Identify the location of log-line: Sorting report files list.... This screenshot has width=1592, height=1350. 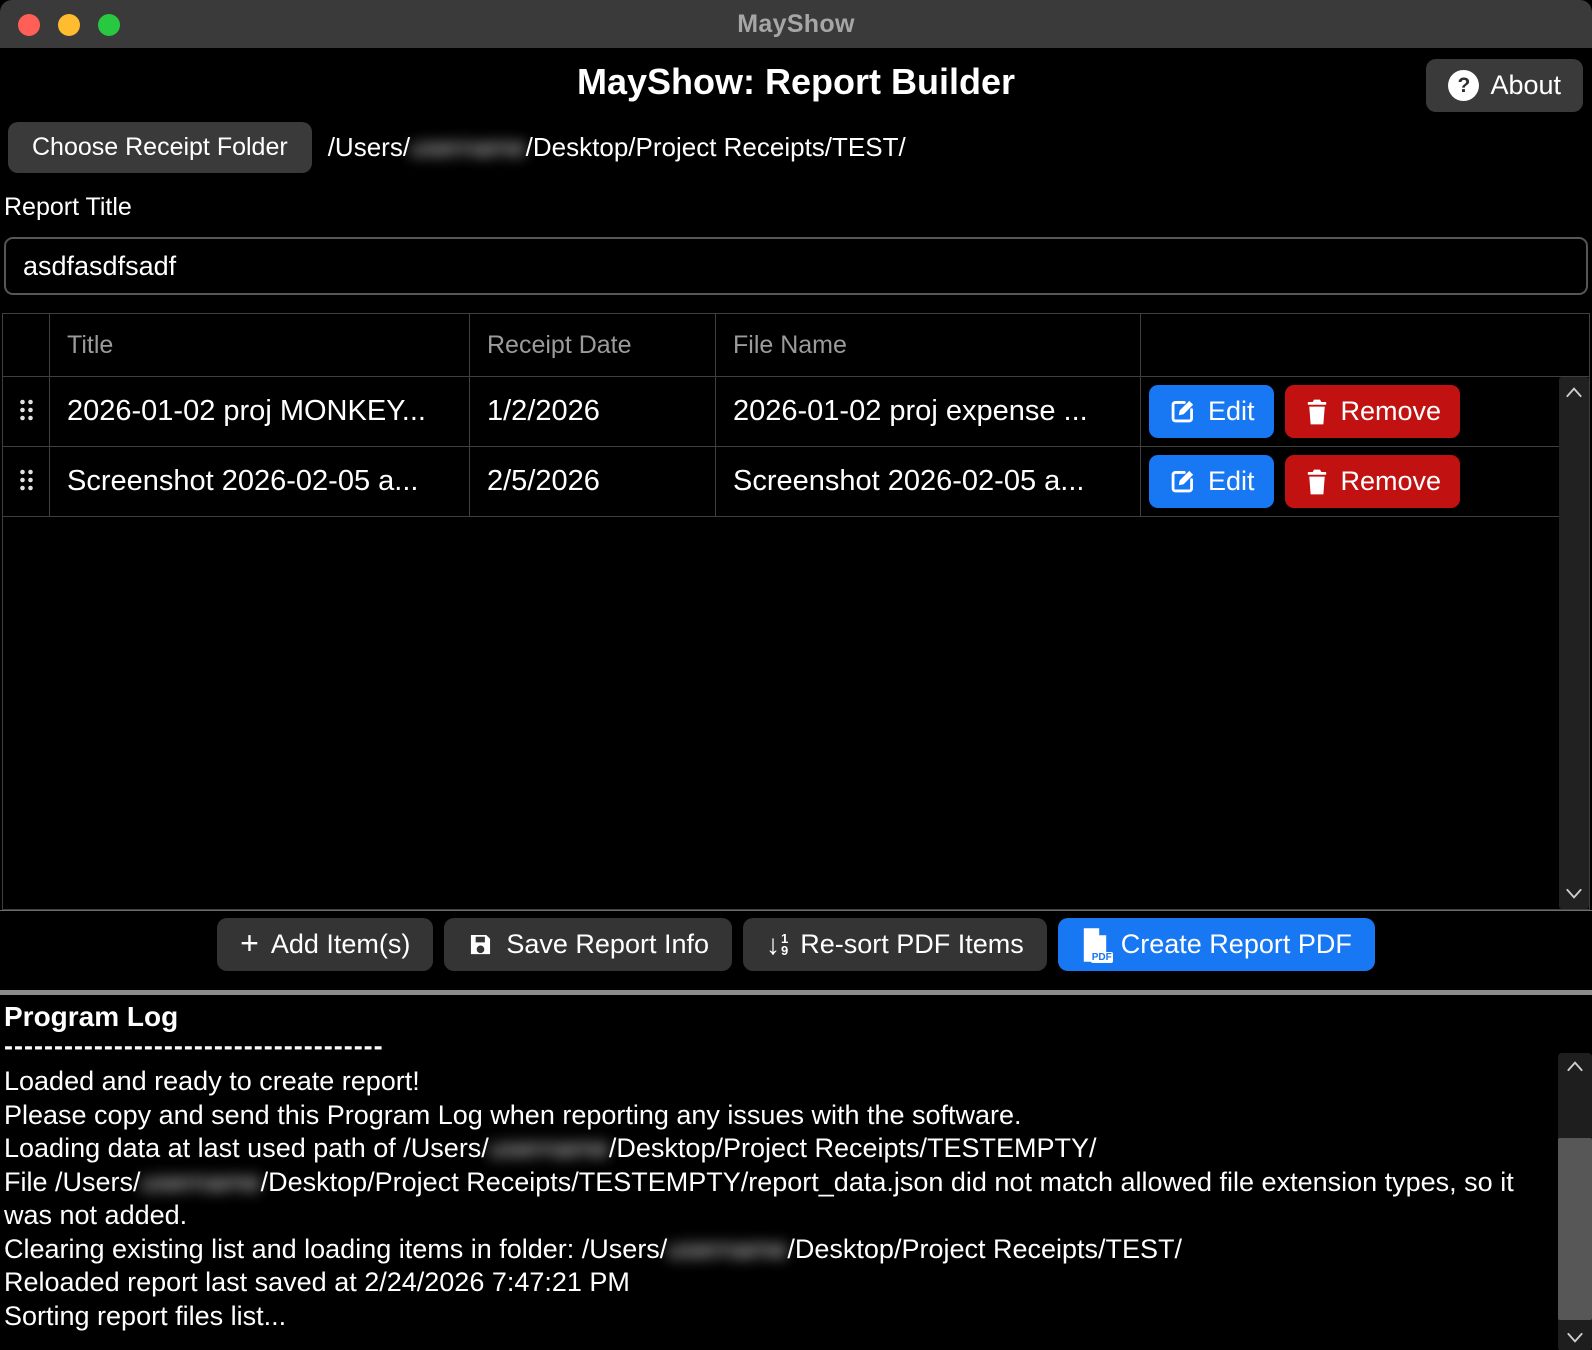
(145, 1315).